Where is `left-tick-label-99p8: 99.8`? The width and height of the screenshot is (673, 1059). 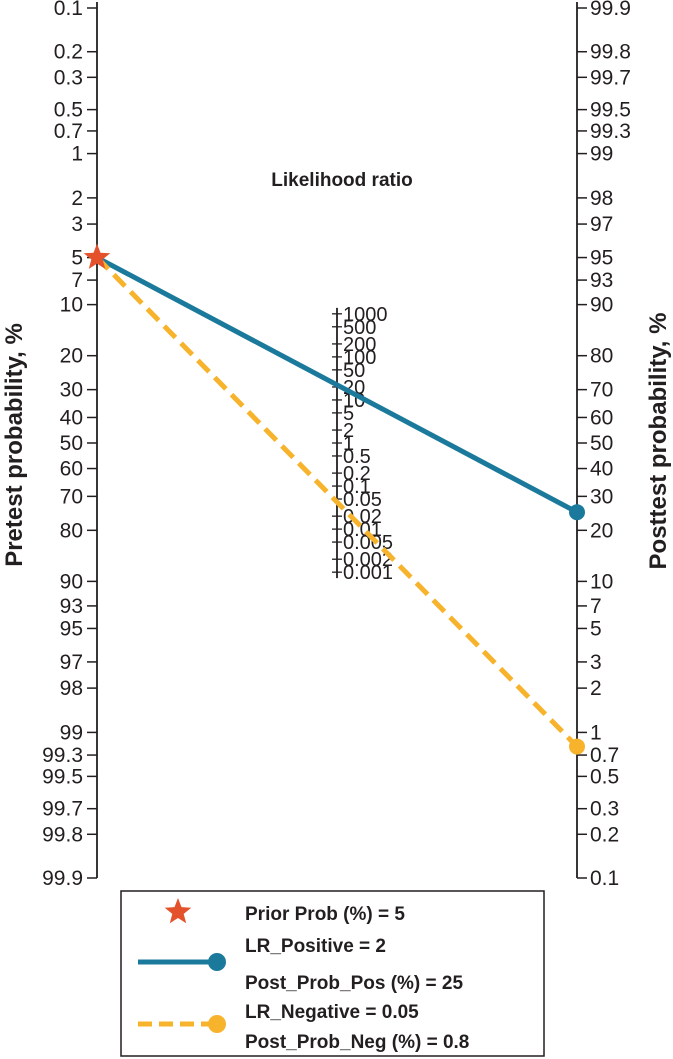 left-tick-label-99p8: 99.8 is located at coordinates (62, 834).